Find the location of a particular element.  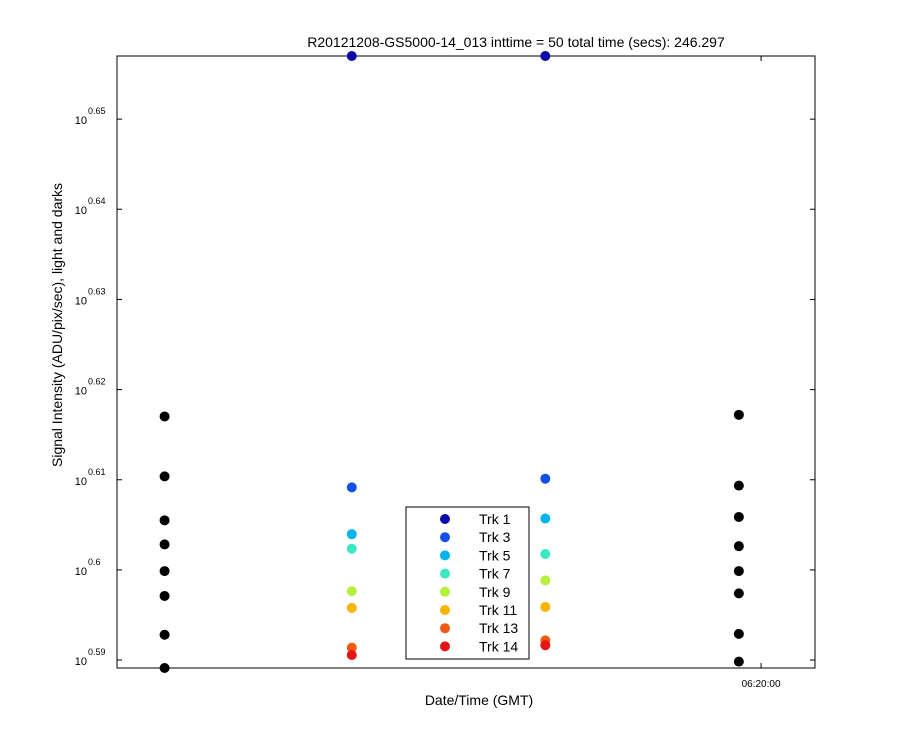

x-axis-ticks: 06:20:00 is located at coordinates (761, 373).